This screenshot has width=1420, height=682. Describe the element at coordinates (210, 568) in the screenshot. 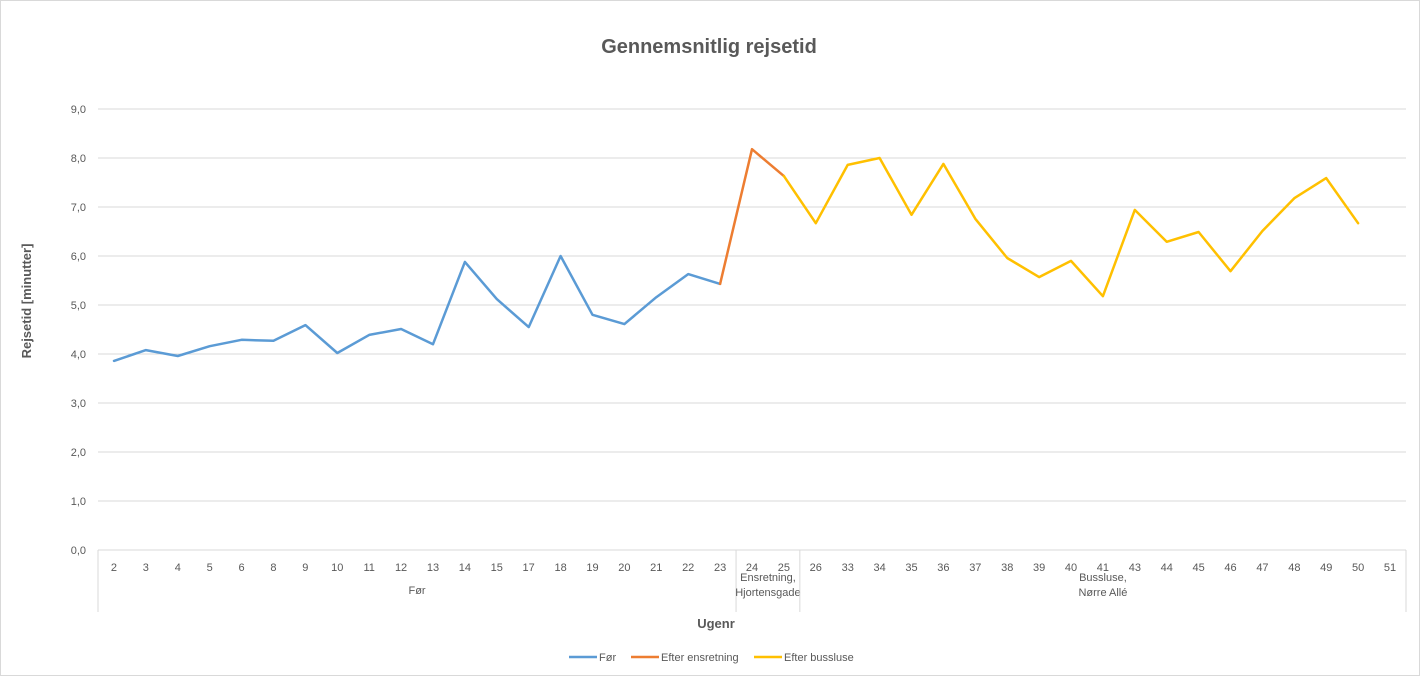

I see `x-tick-label: 5` at that location.